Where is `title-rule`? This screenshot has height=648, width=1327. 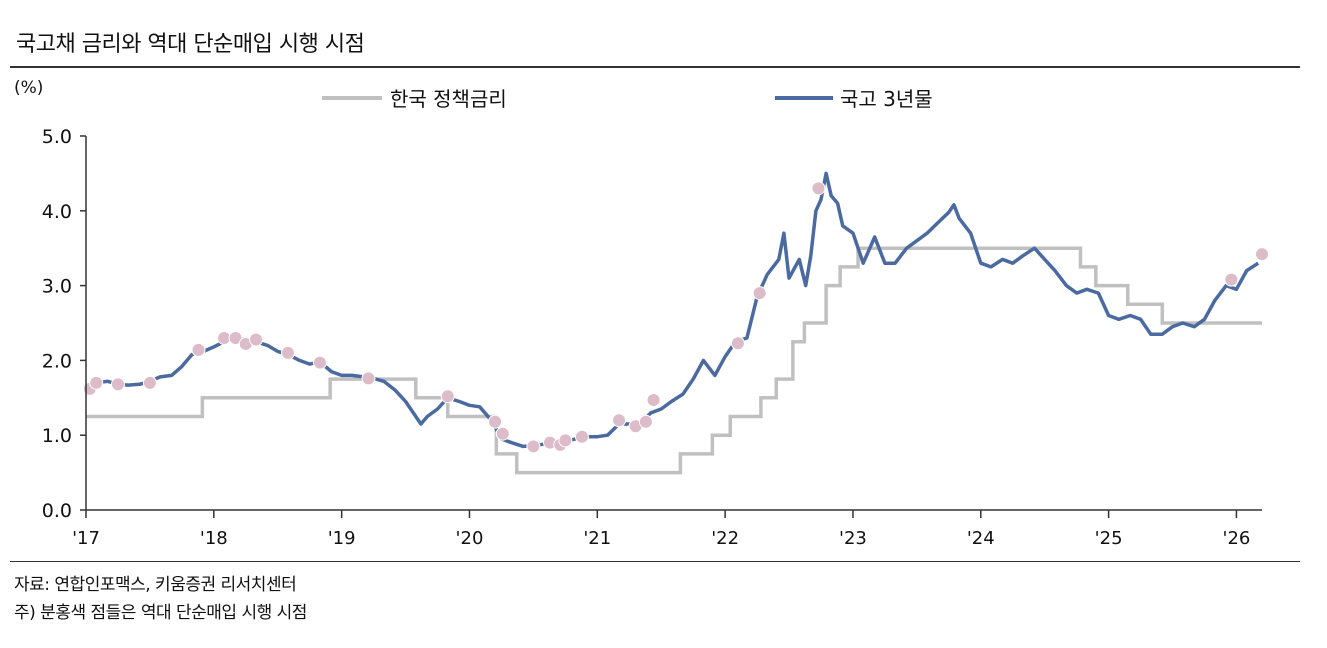 title-rule is located at coordinates (655, 67).